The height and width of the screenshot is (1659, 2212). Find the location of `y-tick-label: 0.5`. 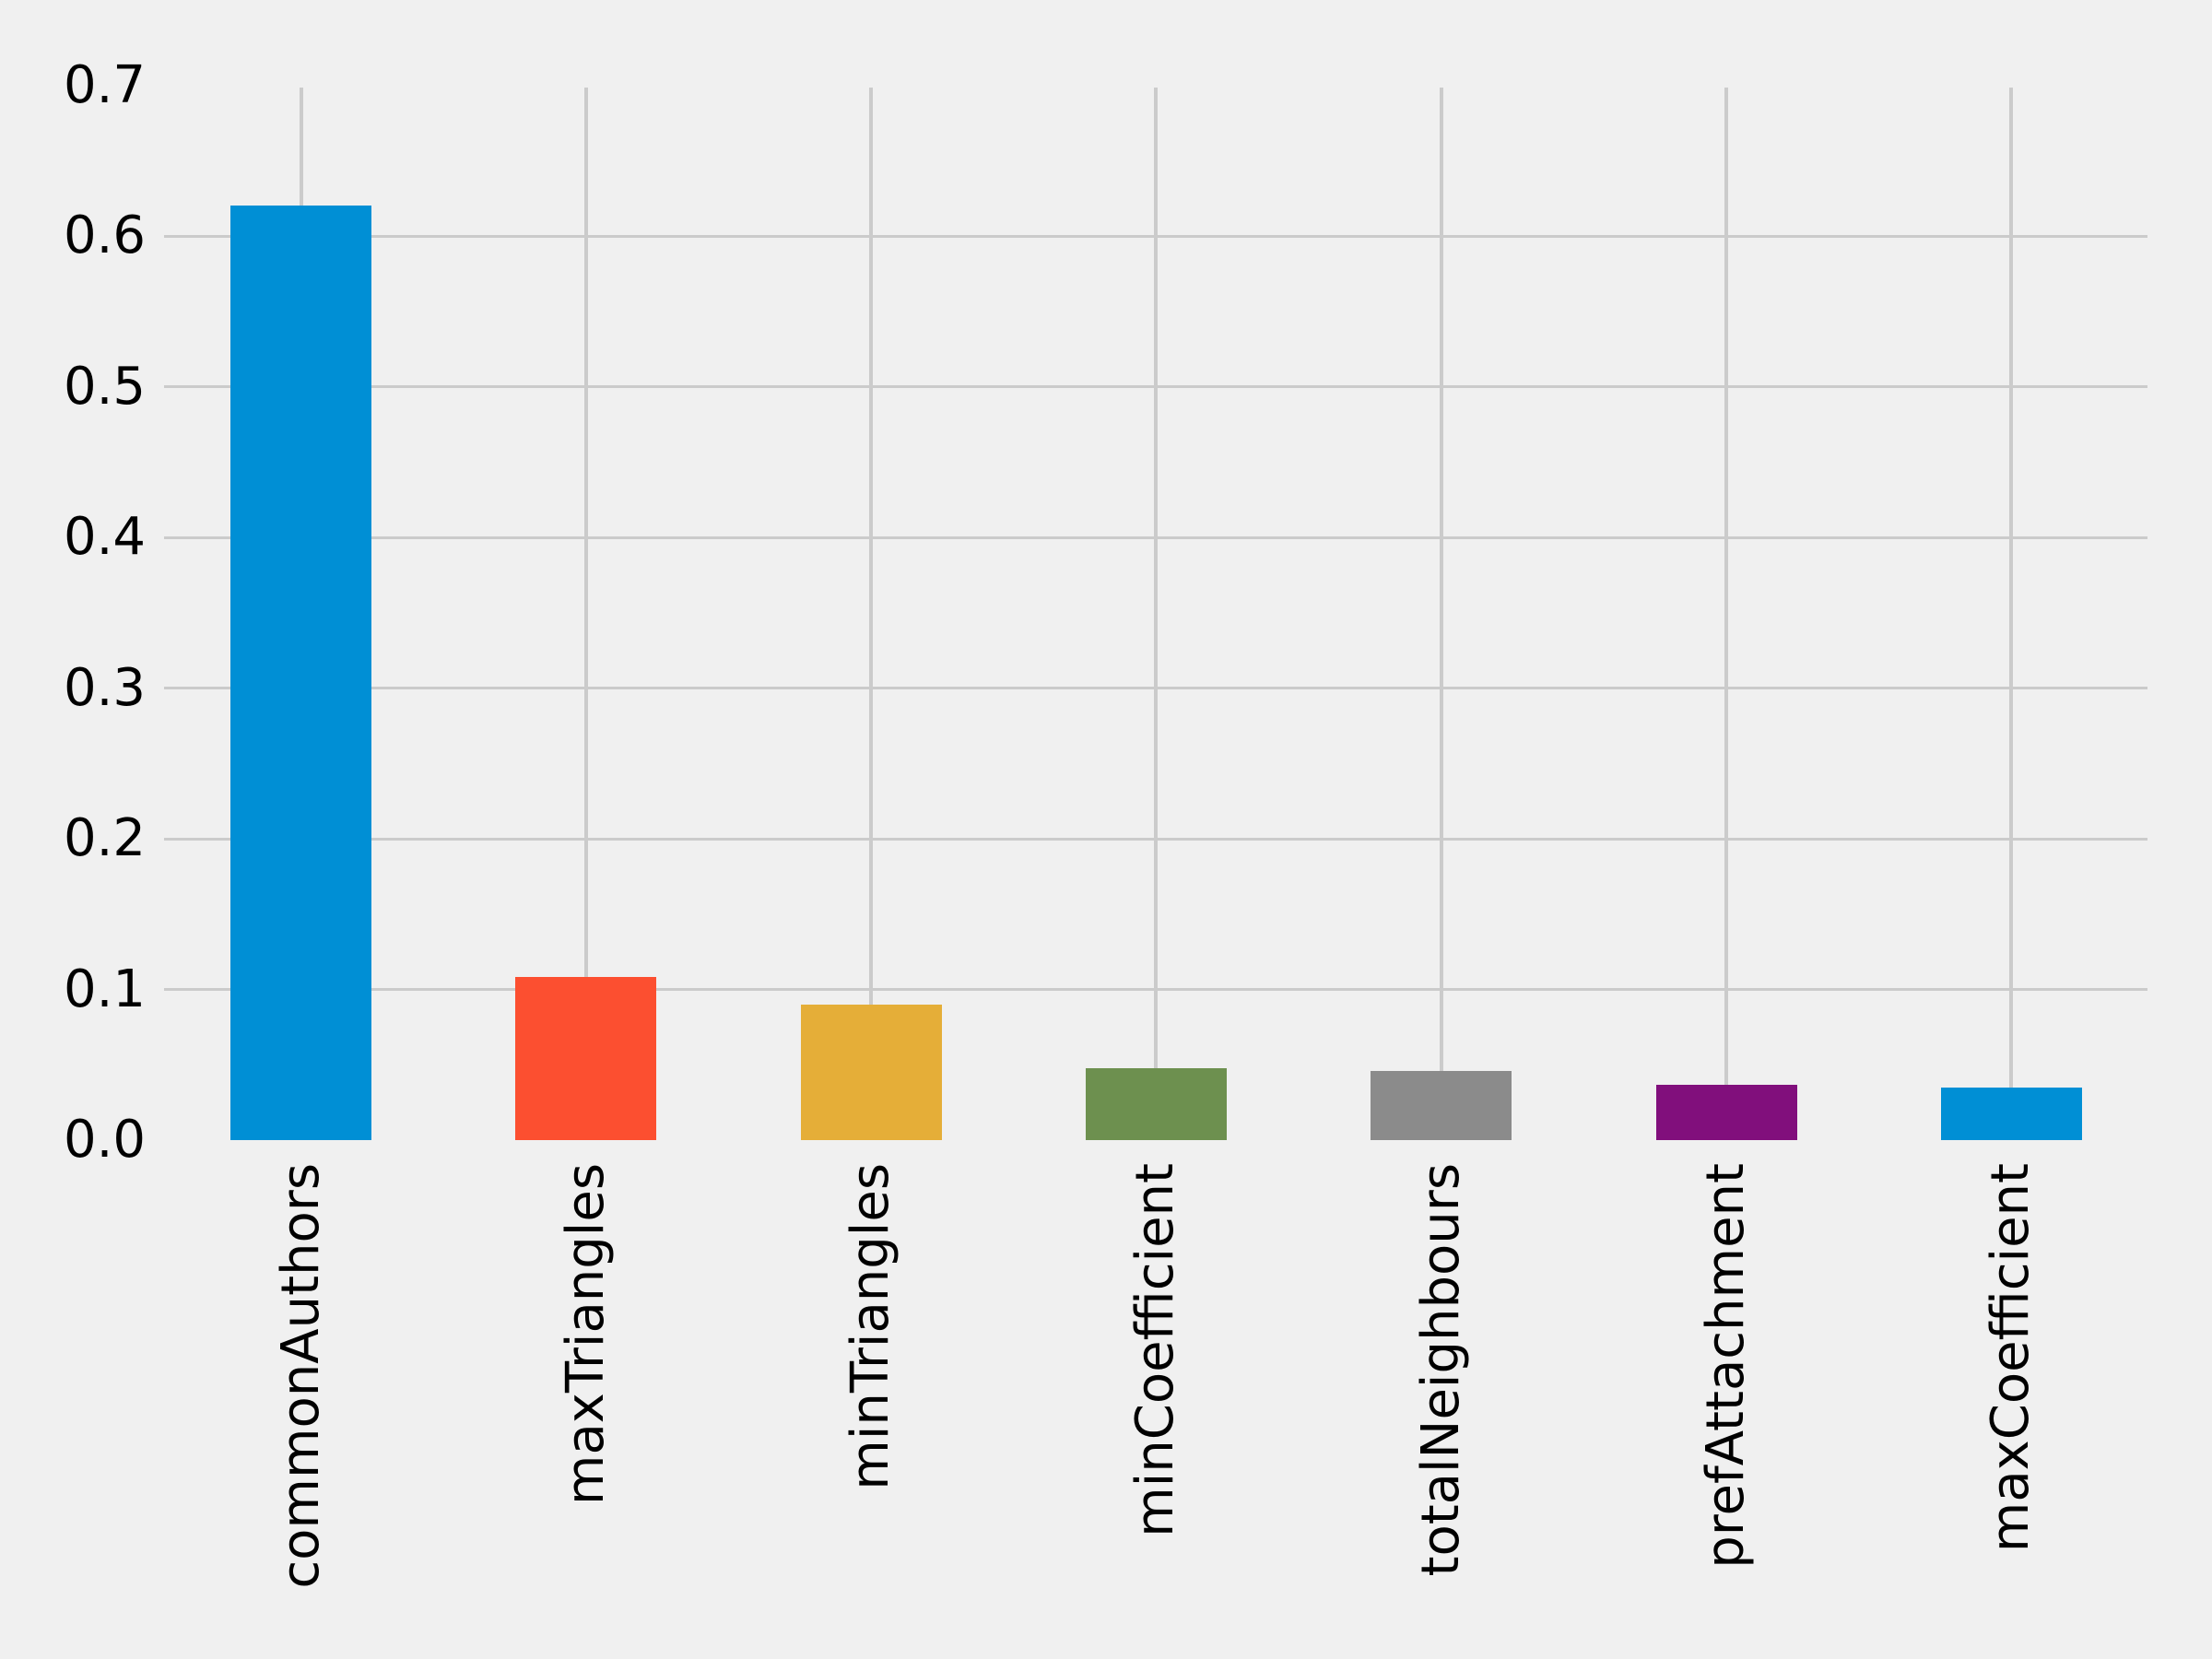

y-tick-label: 0.5 is located at coordinates (104, 386).